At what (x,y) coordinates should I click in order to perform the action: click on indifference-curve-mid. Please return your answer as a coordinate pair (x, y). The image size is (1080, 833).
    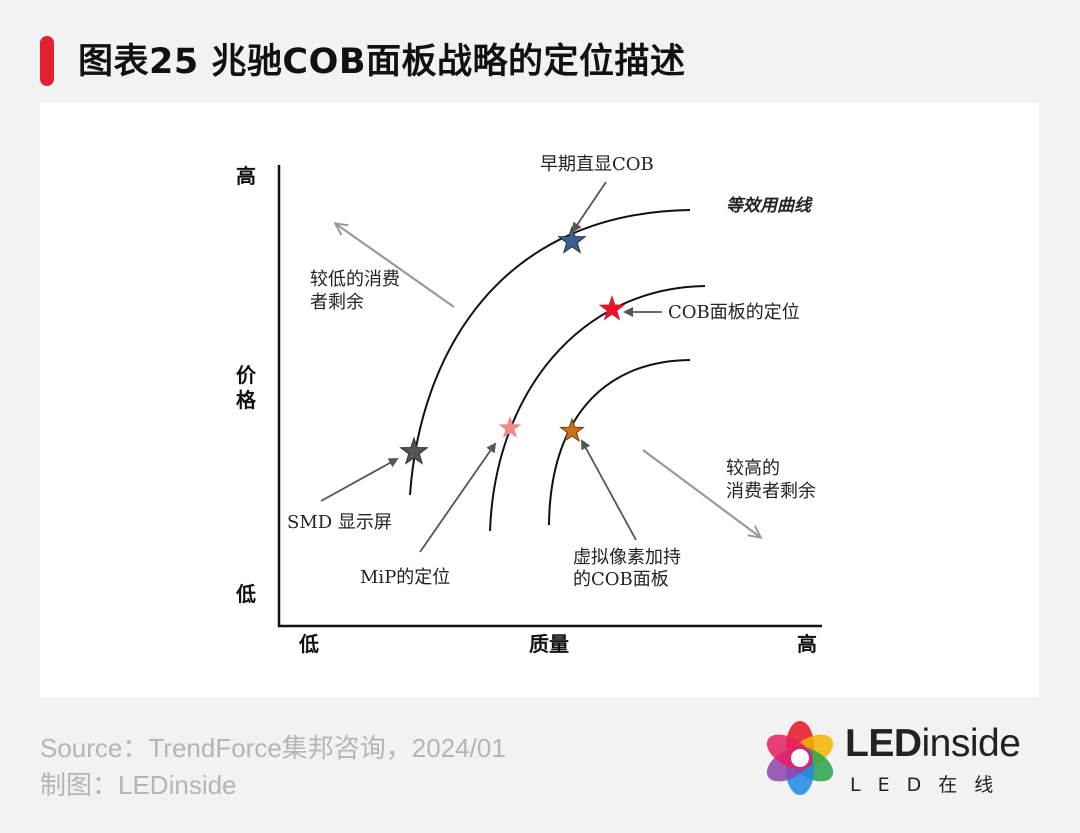
    Looking at the image, I should click on (597, 408).